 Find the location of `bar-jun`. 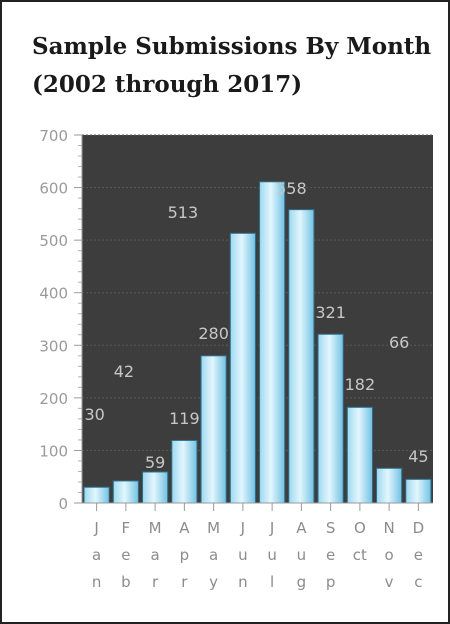

bar-jun is located at coordinates (242, 368).